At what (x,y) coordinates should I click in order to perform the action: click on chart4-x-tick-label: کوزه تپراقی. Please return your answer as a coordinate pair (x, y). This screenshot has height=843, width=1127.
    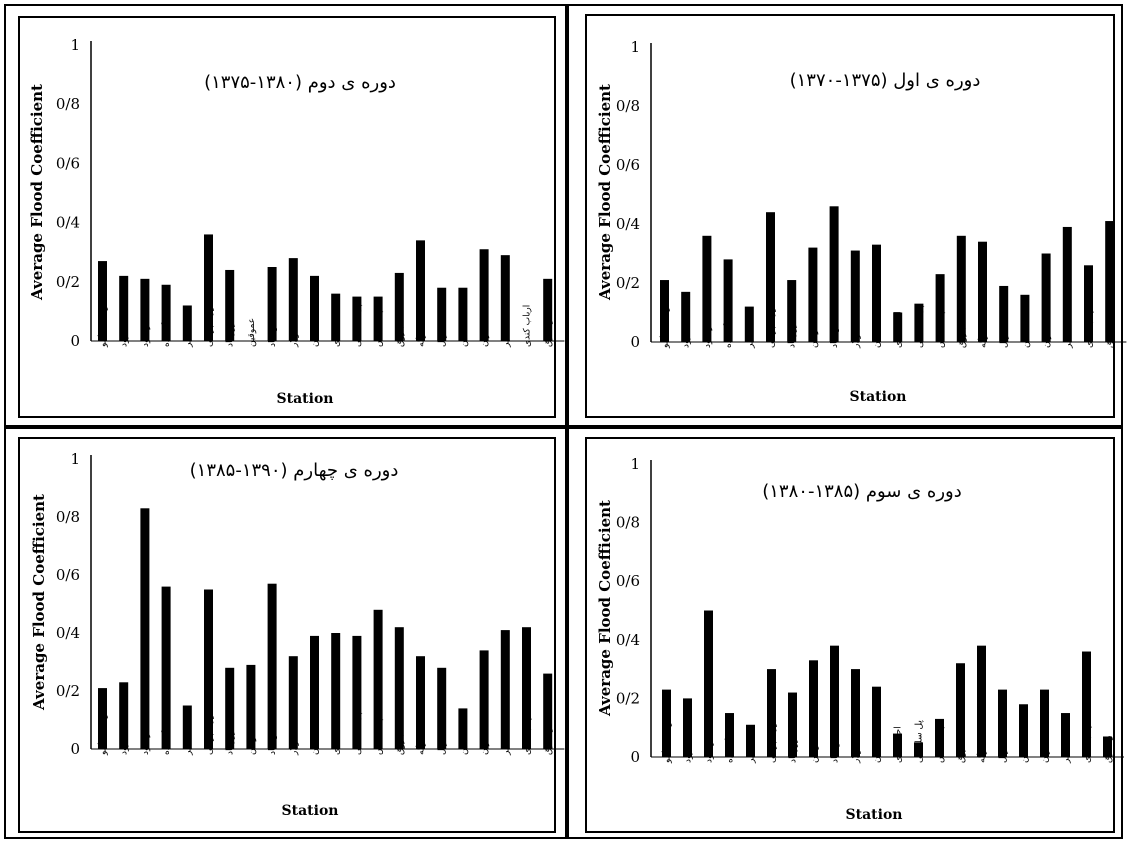
    Looking at the image, I should click on (210, 732).